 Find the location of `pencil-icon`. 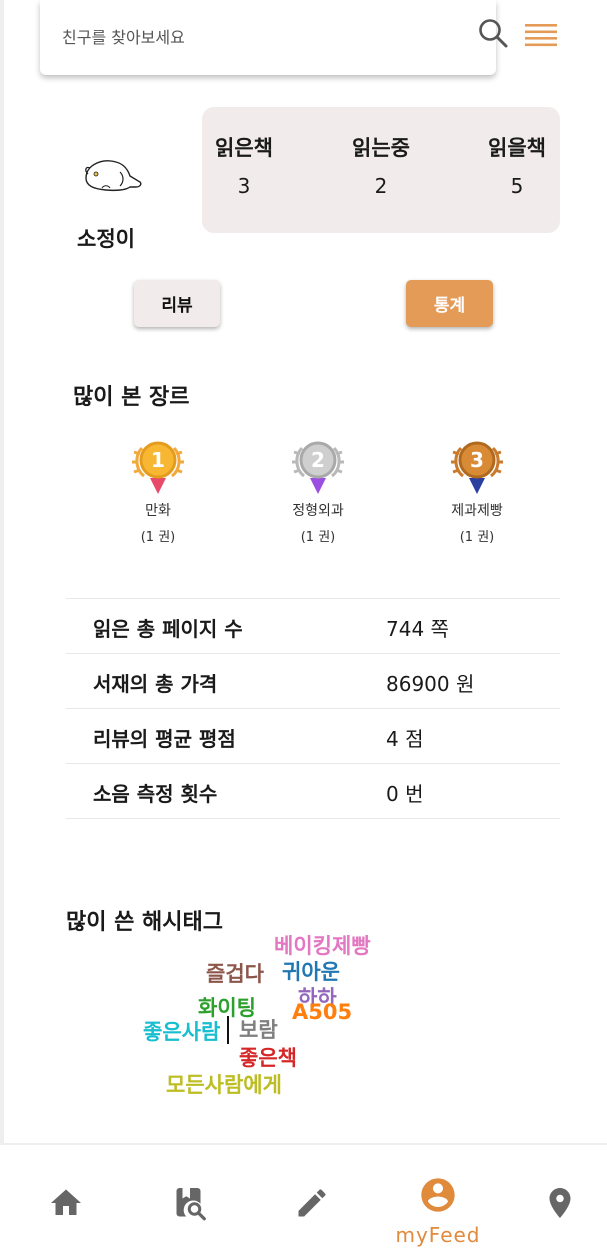

pencil-icon is located at coordinates (312, 1203).